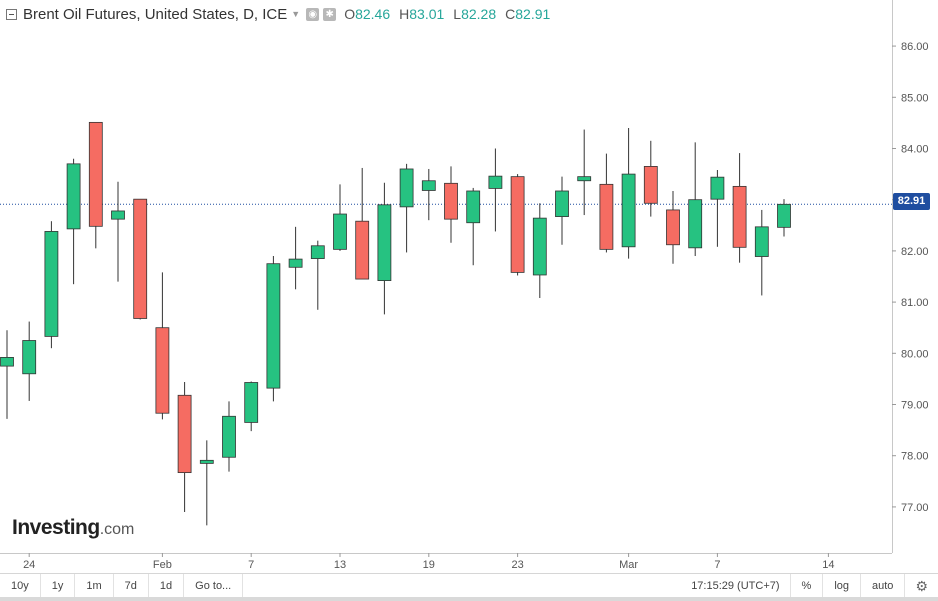  I want to click on price-tick-label: 85.00, so click(915, 98).